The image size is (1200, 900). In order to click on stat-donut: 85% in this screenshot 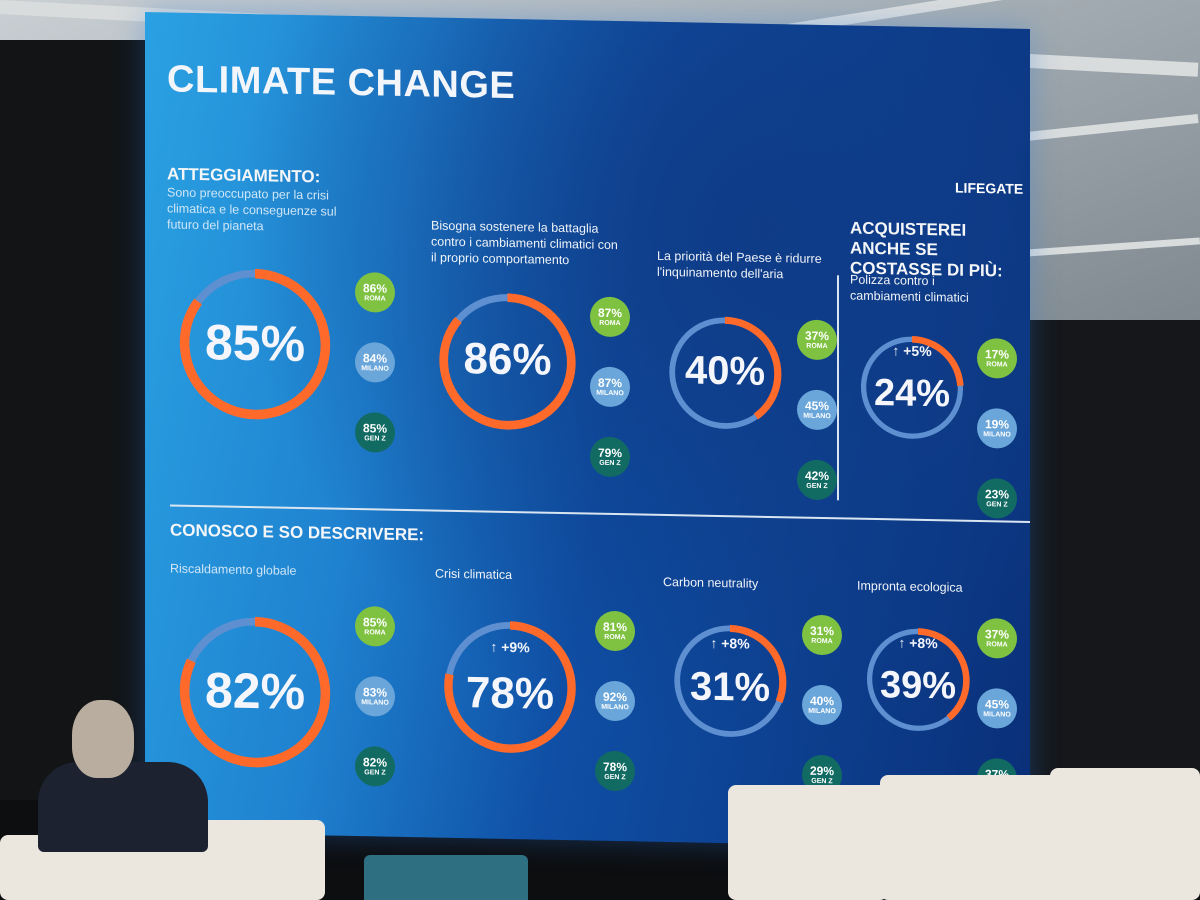, I will do `click(255, 344)`.